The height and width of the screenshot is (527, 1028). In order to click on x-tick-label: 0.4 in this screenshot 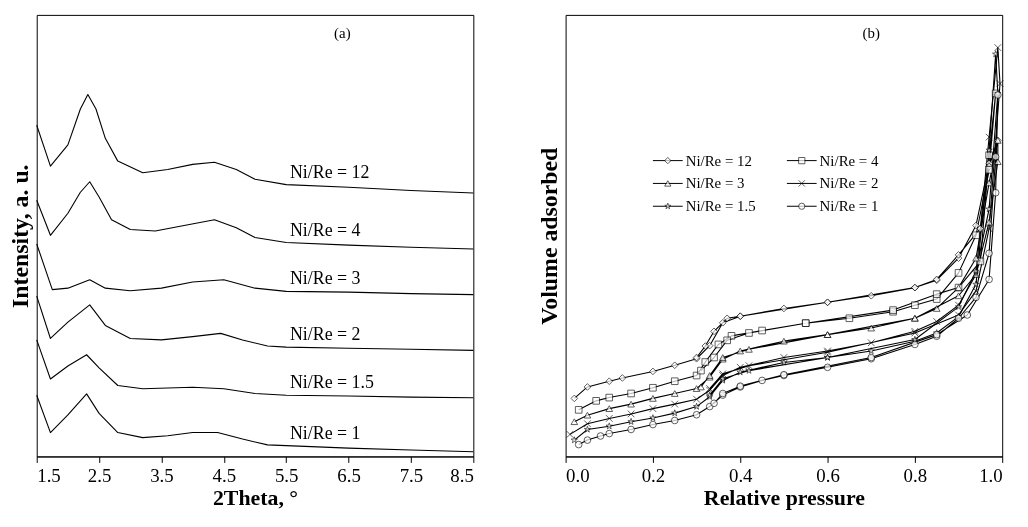, I will do `click(741, 475)`.